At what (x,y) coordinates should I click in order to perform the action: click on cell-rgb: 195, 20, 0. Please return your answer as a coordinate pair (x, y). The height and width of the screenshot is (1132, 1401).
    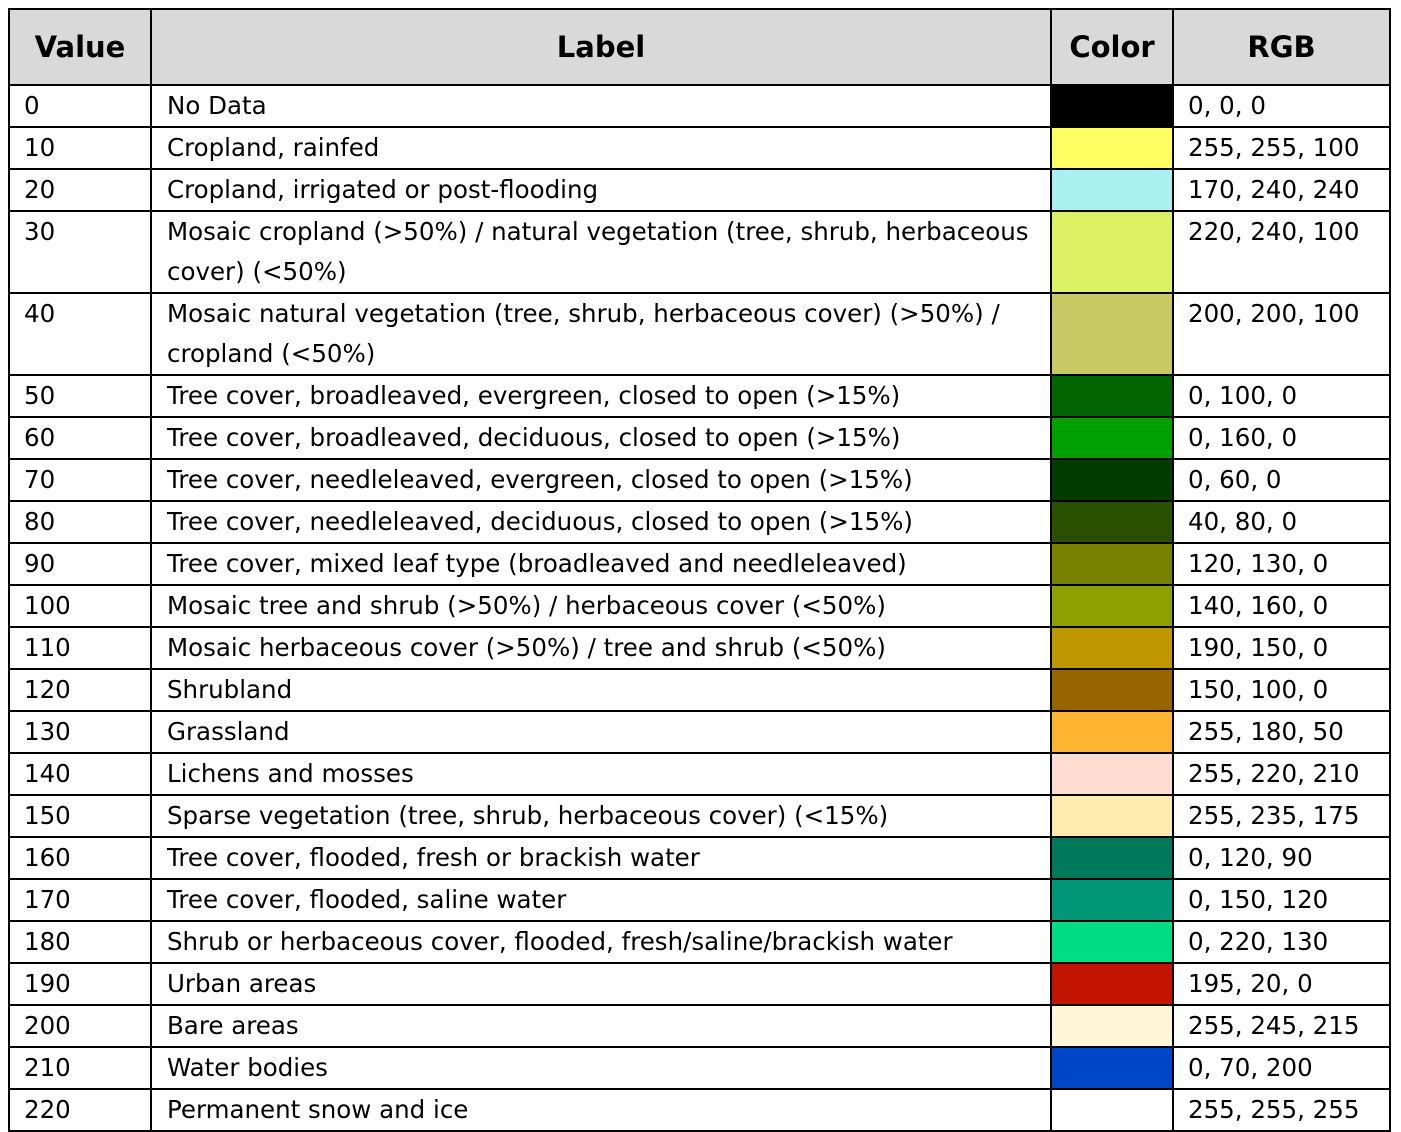
    Looking at the image, I should click on (1281, 984).